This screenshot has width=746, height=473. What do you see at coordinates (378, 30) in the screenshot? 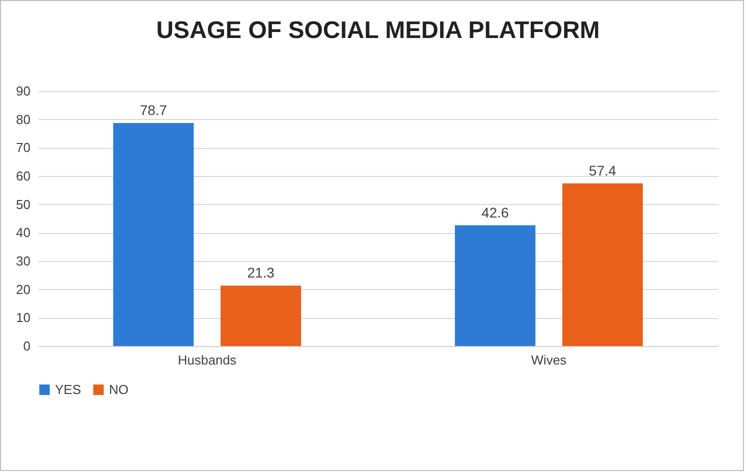
I see `chart-title: USAGE OF SOCIAL MEDIA PLATFORM` at bounding box center [378, 30].